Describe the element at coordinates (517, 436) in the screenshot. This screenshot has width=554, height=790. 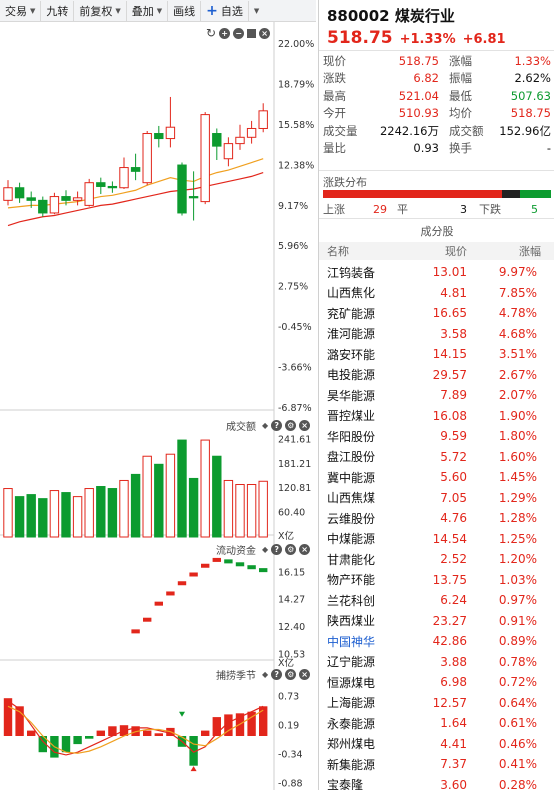
I see `constituent-pct: 1.80%` at that location.